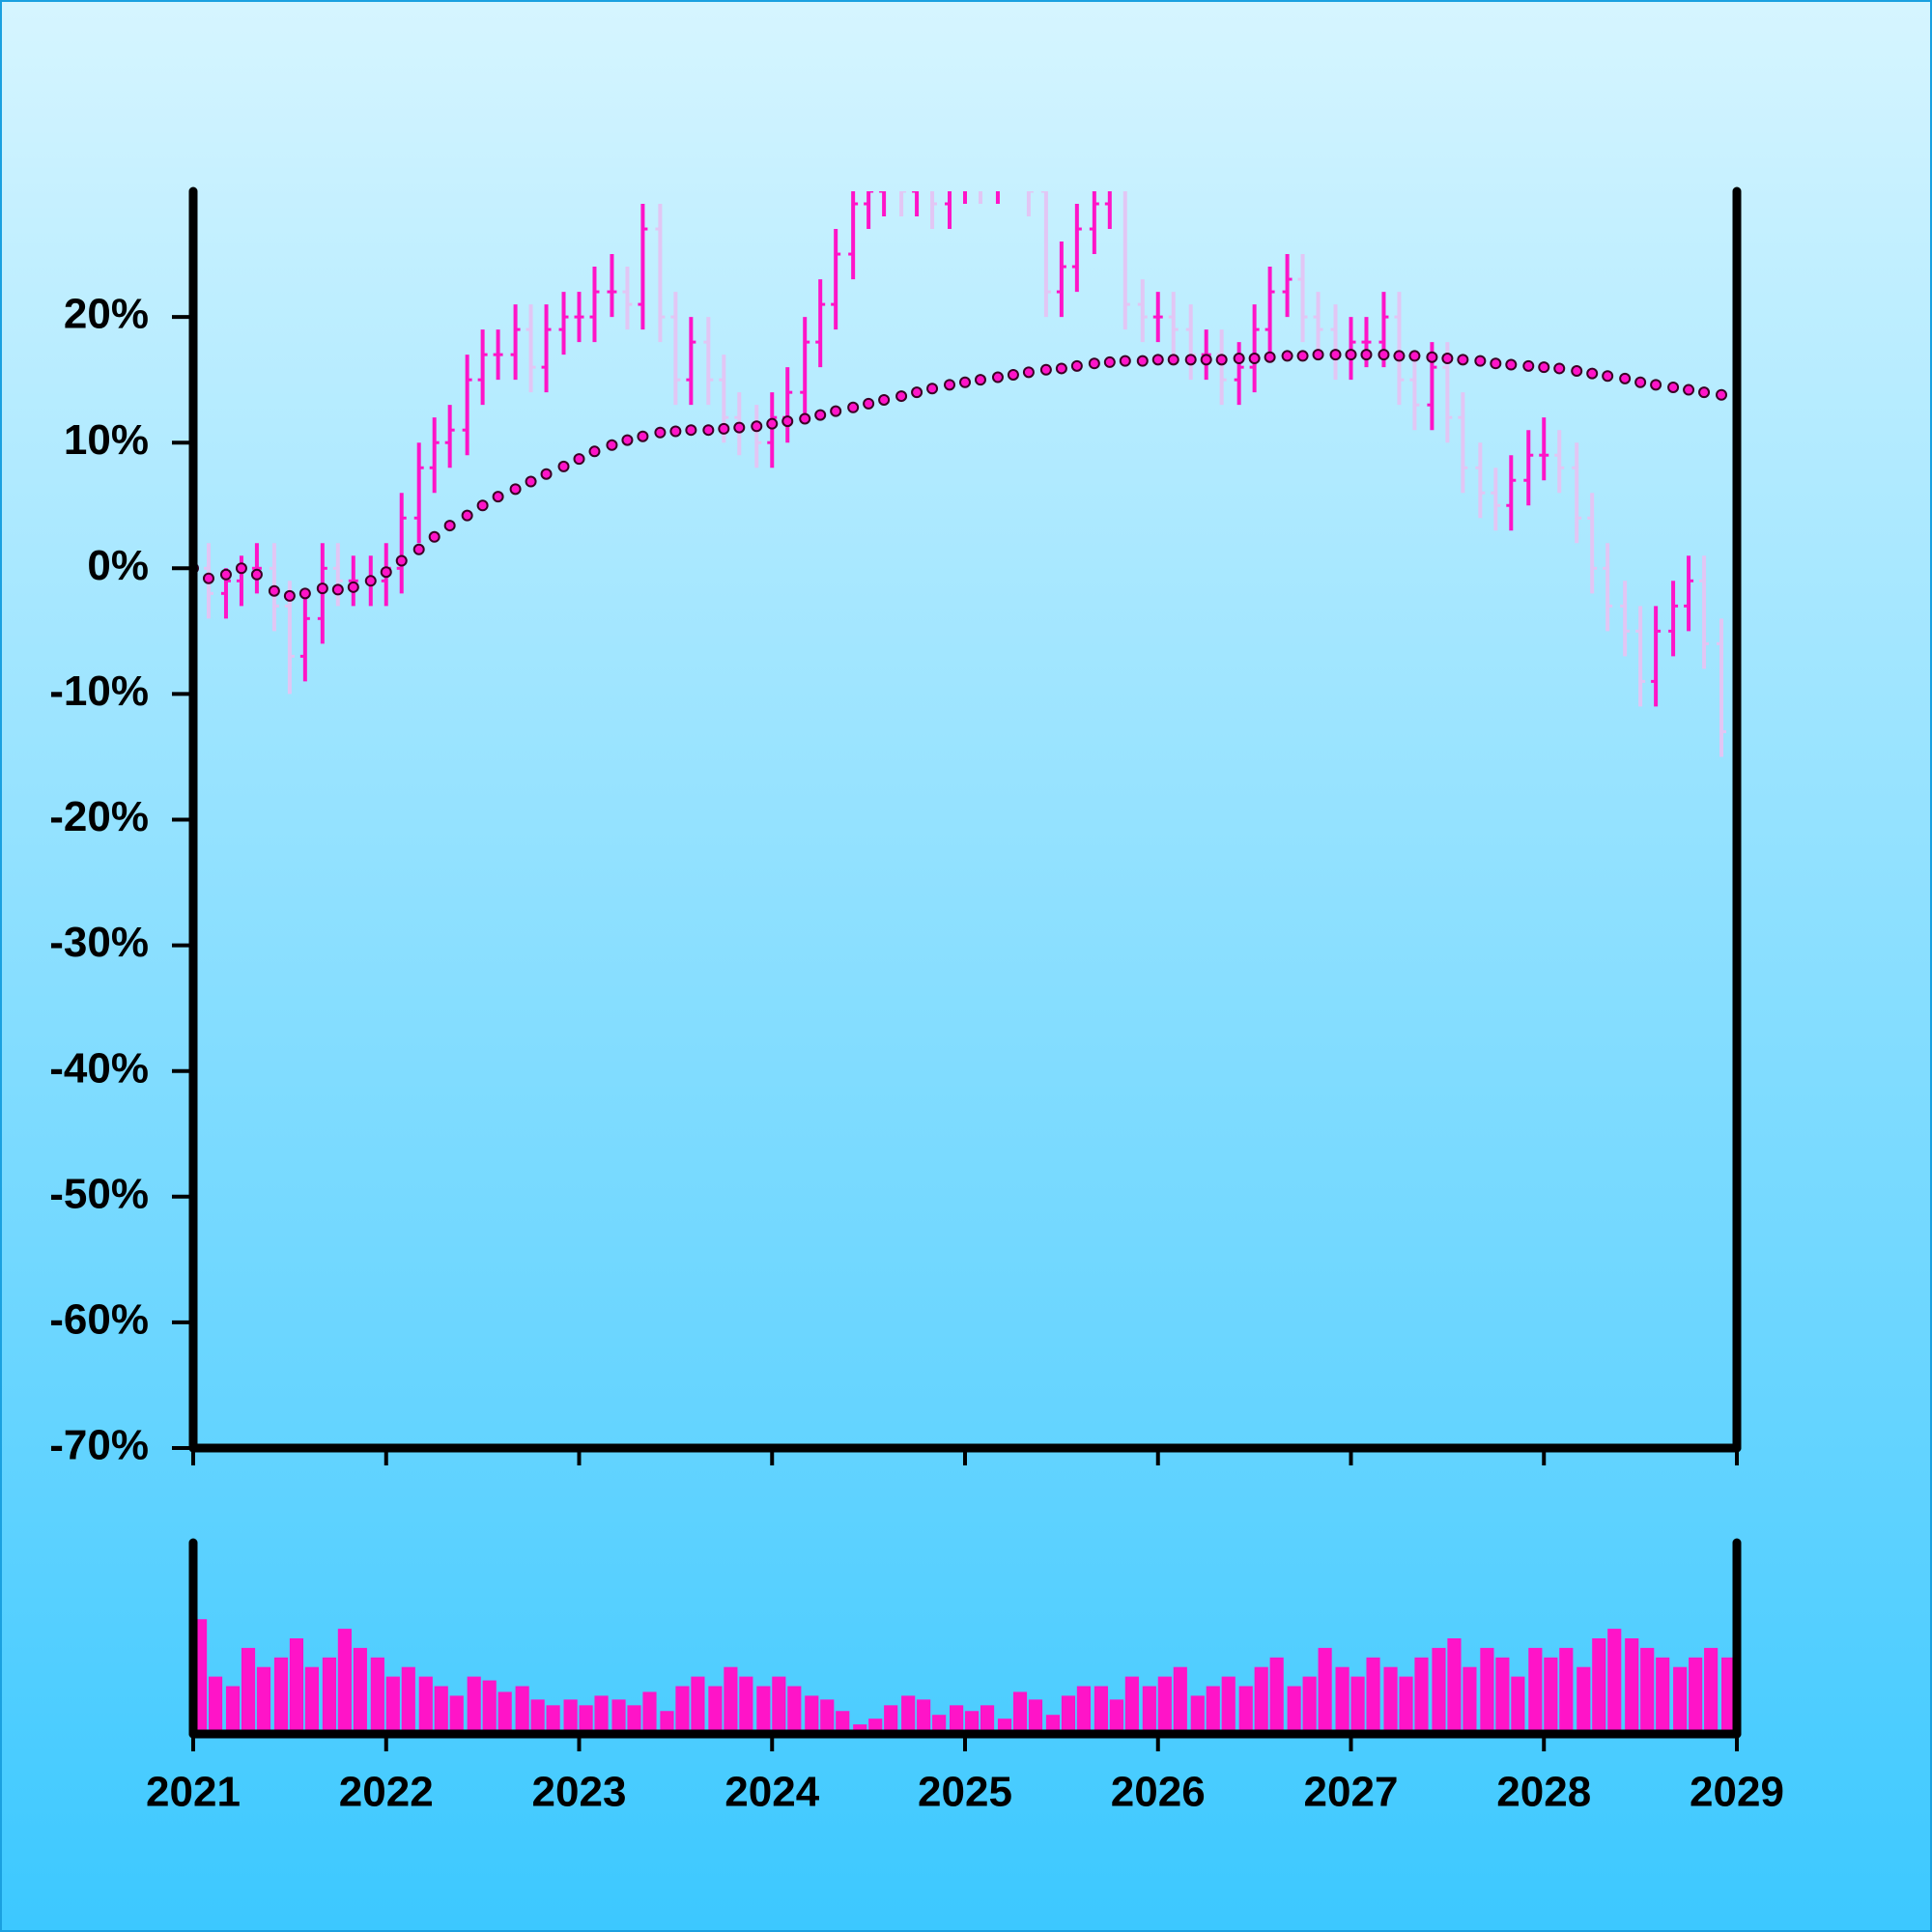  What do you see at coordinates (193, 1792) in the screenshot?
I see `x-tick-label: 2021` at bounding box center [193, 1792].